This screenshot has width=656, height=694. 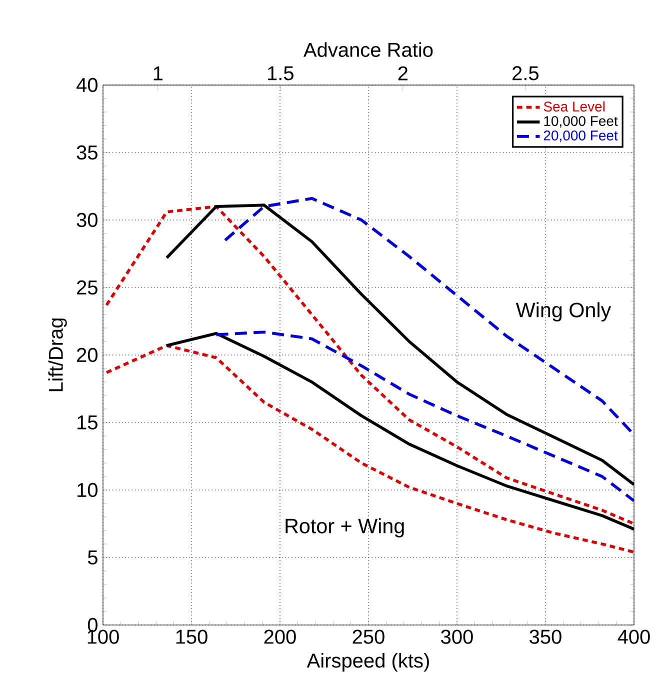 What do you see at coordinates (103, 637) in the screenshot?
I see `x-tick-label: 100` at bounding box center [103, 637].